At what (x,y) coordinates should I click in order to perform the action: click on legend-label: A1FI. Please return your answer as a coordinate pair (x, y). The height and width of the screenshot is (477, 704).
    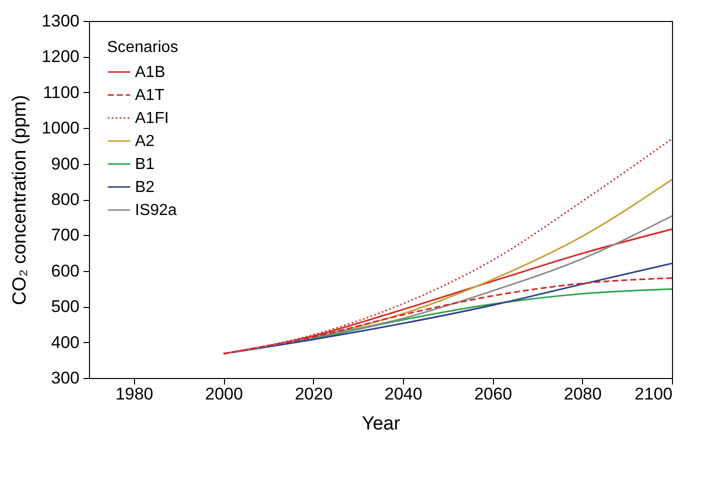
    Looking at the image, I should click on (152, 118).